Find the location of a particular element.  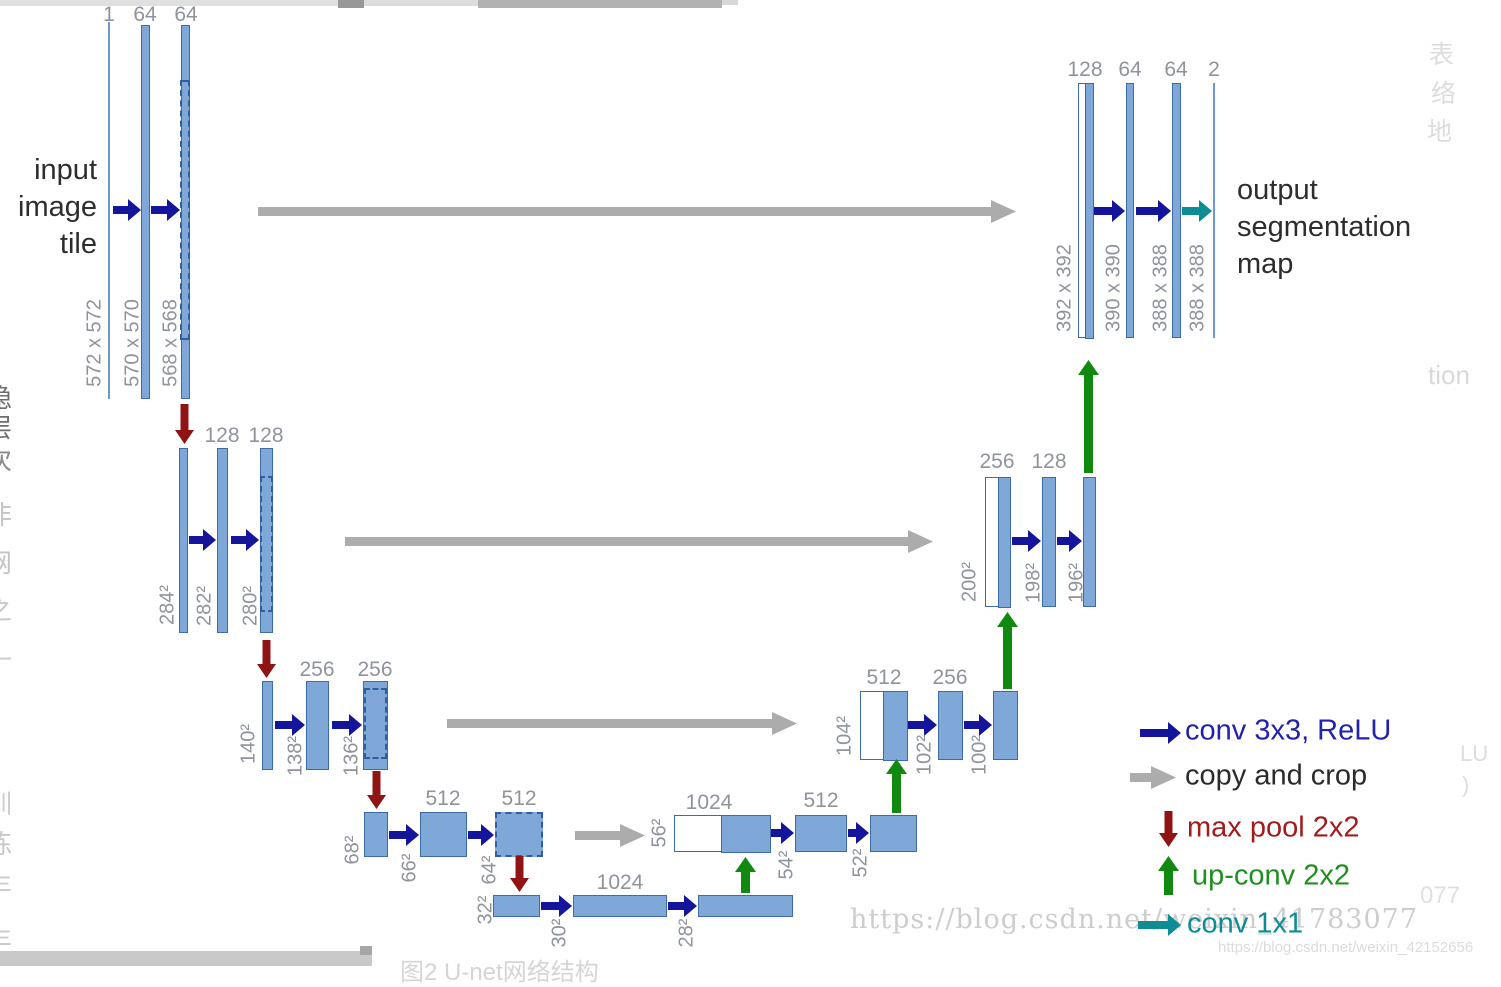

crop-region-dashed is located at coordinates (185, 210).